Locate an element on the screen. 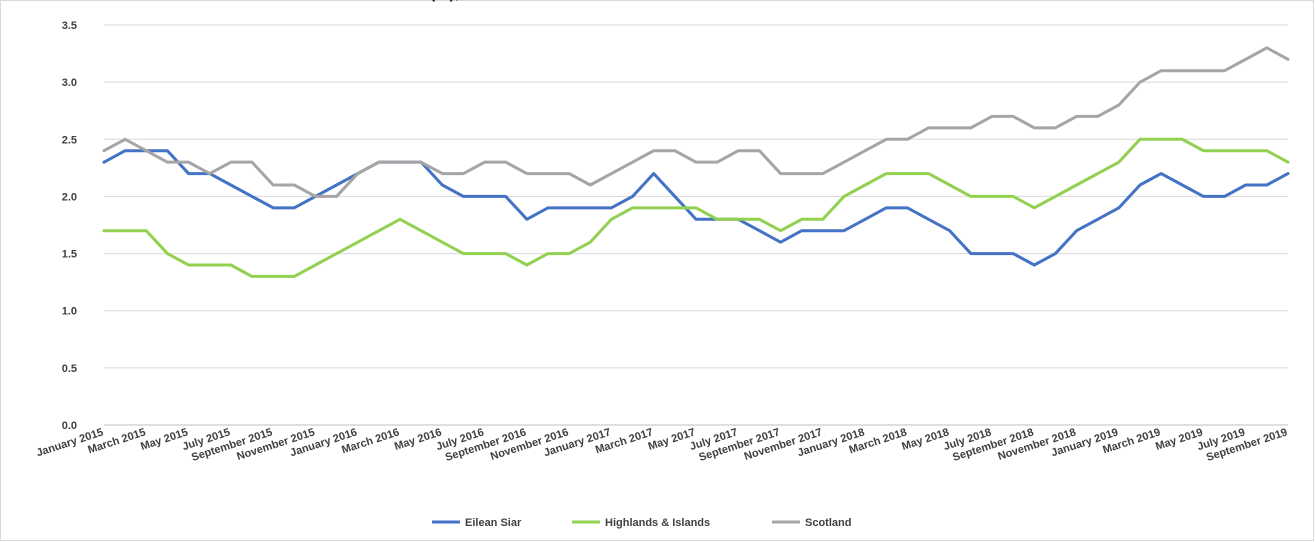 This screenshot has width=1315, height=542. legend-label: Scotland is located at coordinates (828, 523).